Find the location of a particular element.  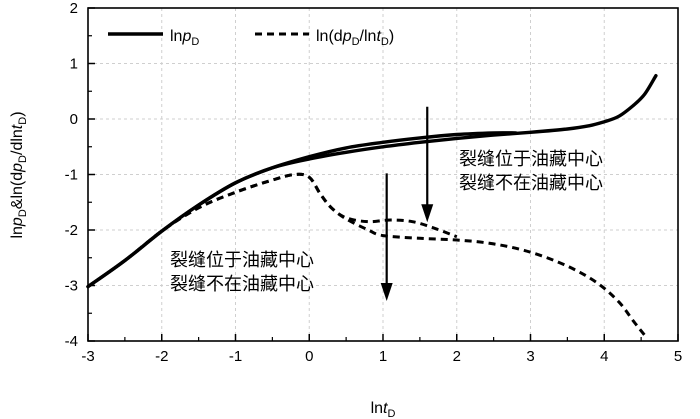

x-tick-label: 3 is located at coordinates (530, 356).